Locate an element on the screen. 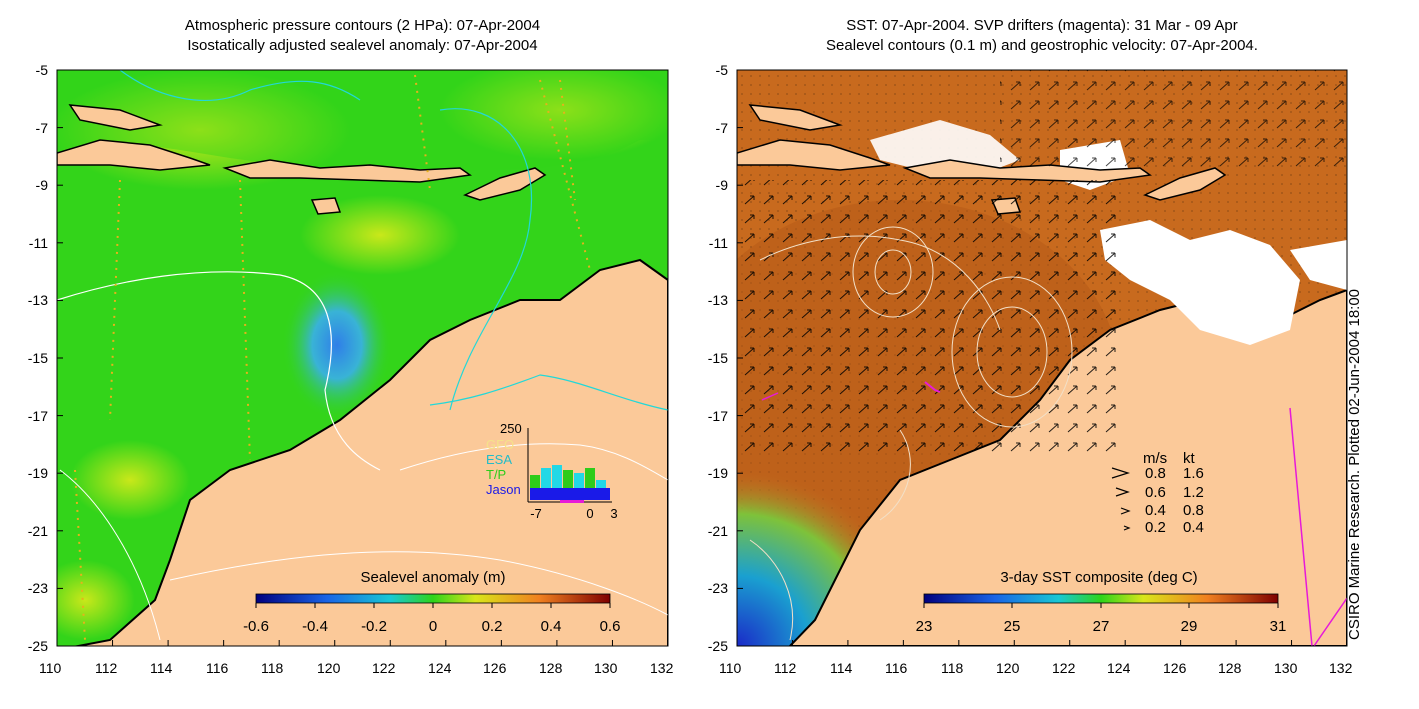 Image resolution: width=1419 pixels, height=709 pixels. colorbar-tick: 0.2 is located at coordinates (492, 626).